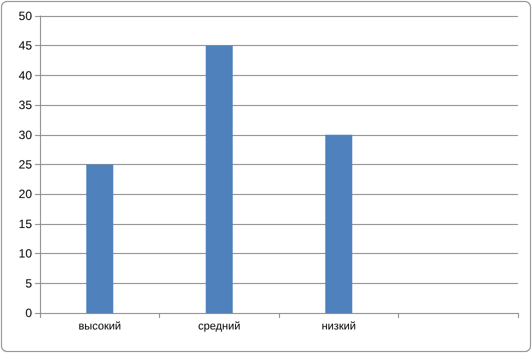 The height and width of the screenshot is (353, 532). Describe the element at coordinates (25, 223) in the screenshot. I see `y-tick-label: 15` at that location.